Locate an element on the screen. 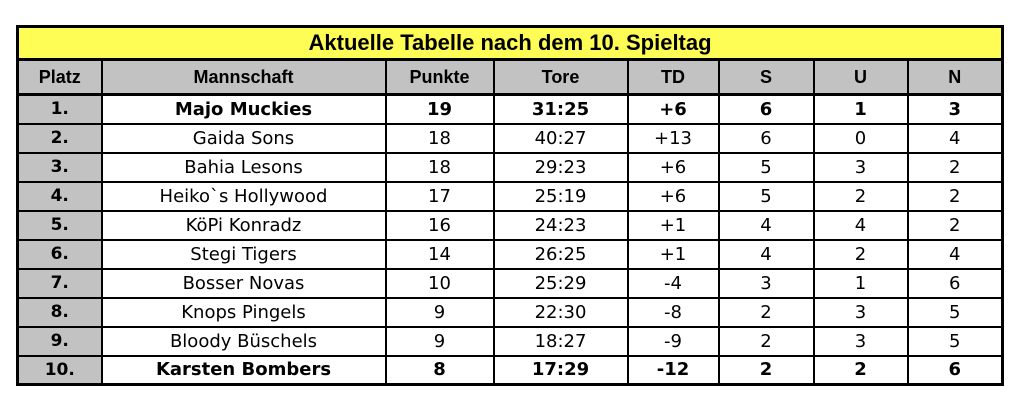 This screenshot has height=414, width=1024. goals-cell: 25:19 is located at coordinates (560, 196).